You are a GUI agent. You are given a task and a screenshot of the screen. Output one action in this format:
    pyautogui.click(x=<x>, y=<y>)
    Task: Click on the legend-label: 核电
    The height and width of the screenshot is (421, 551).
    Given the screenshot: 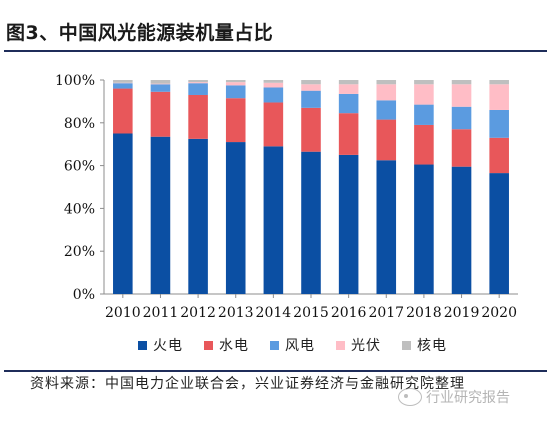 What is the action you would take?
    pyautogui.click(x=432, y=346)
    